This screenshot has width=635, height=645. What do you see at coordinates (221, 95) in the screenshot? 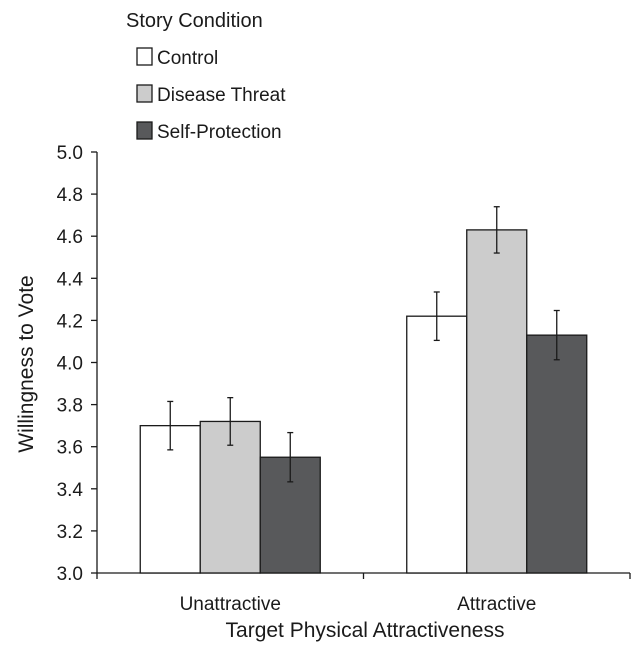
I see `legend-label-2: Disease Threat` at bounding box center [221, 95].